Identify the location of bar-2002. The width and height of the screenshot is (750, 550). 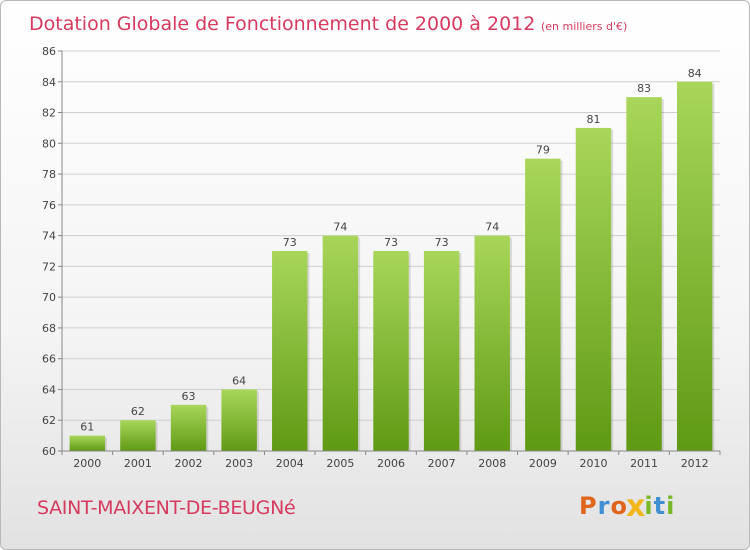
(188, 427).